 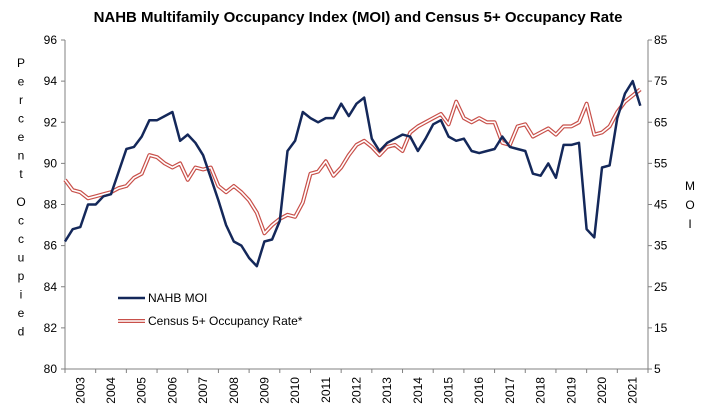 I want to click on legend-label-moi: NAHB MOI, so click(x=177, y=298).